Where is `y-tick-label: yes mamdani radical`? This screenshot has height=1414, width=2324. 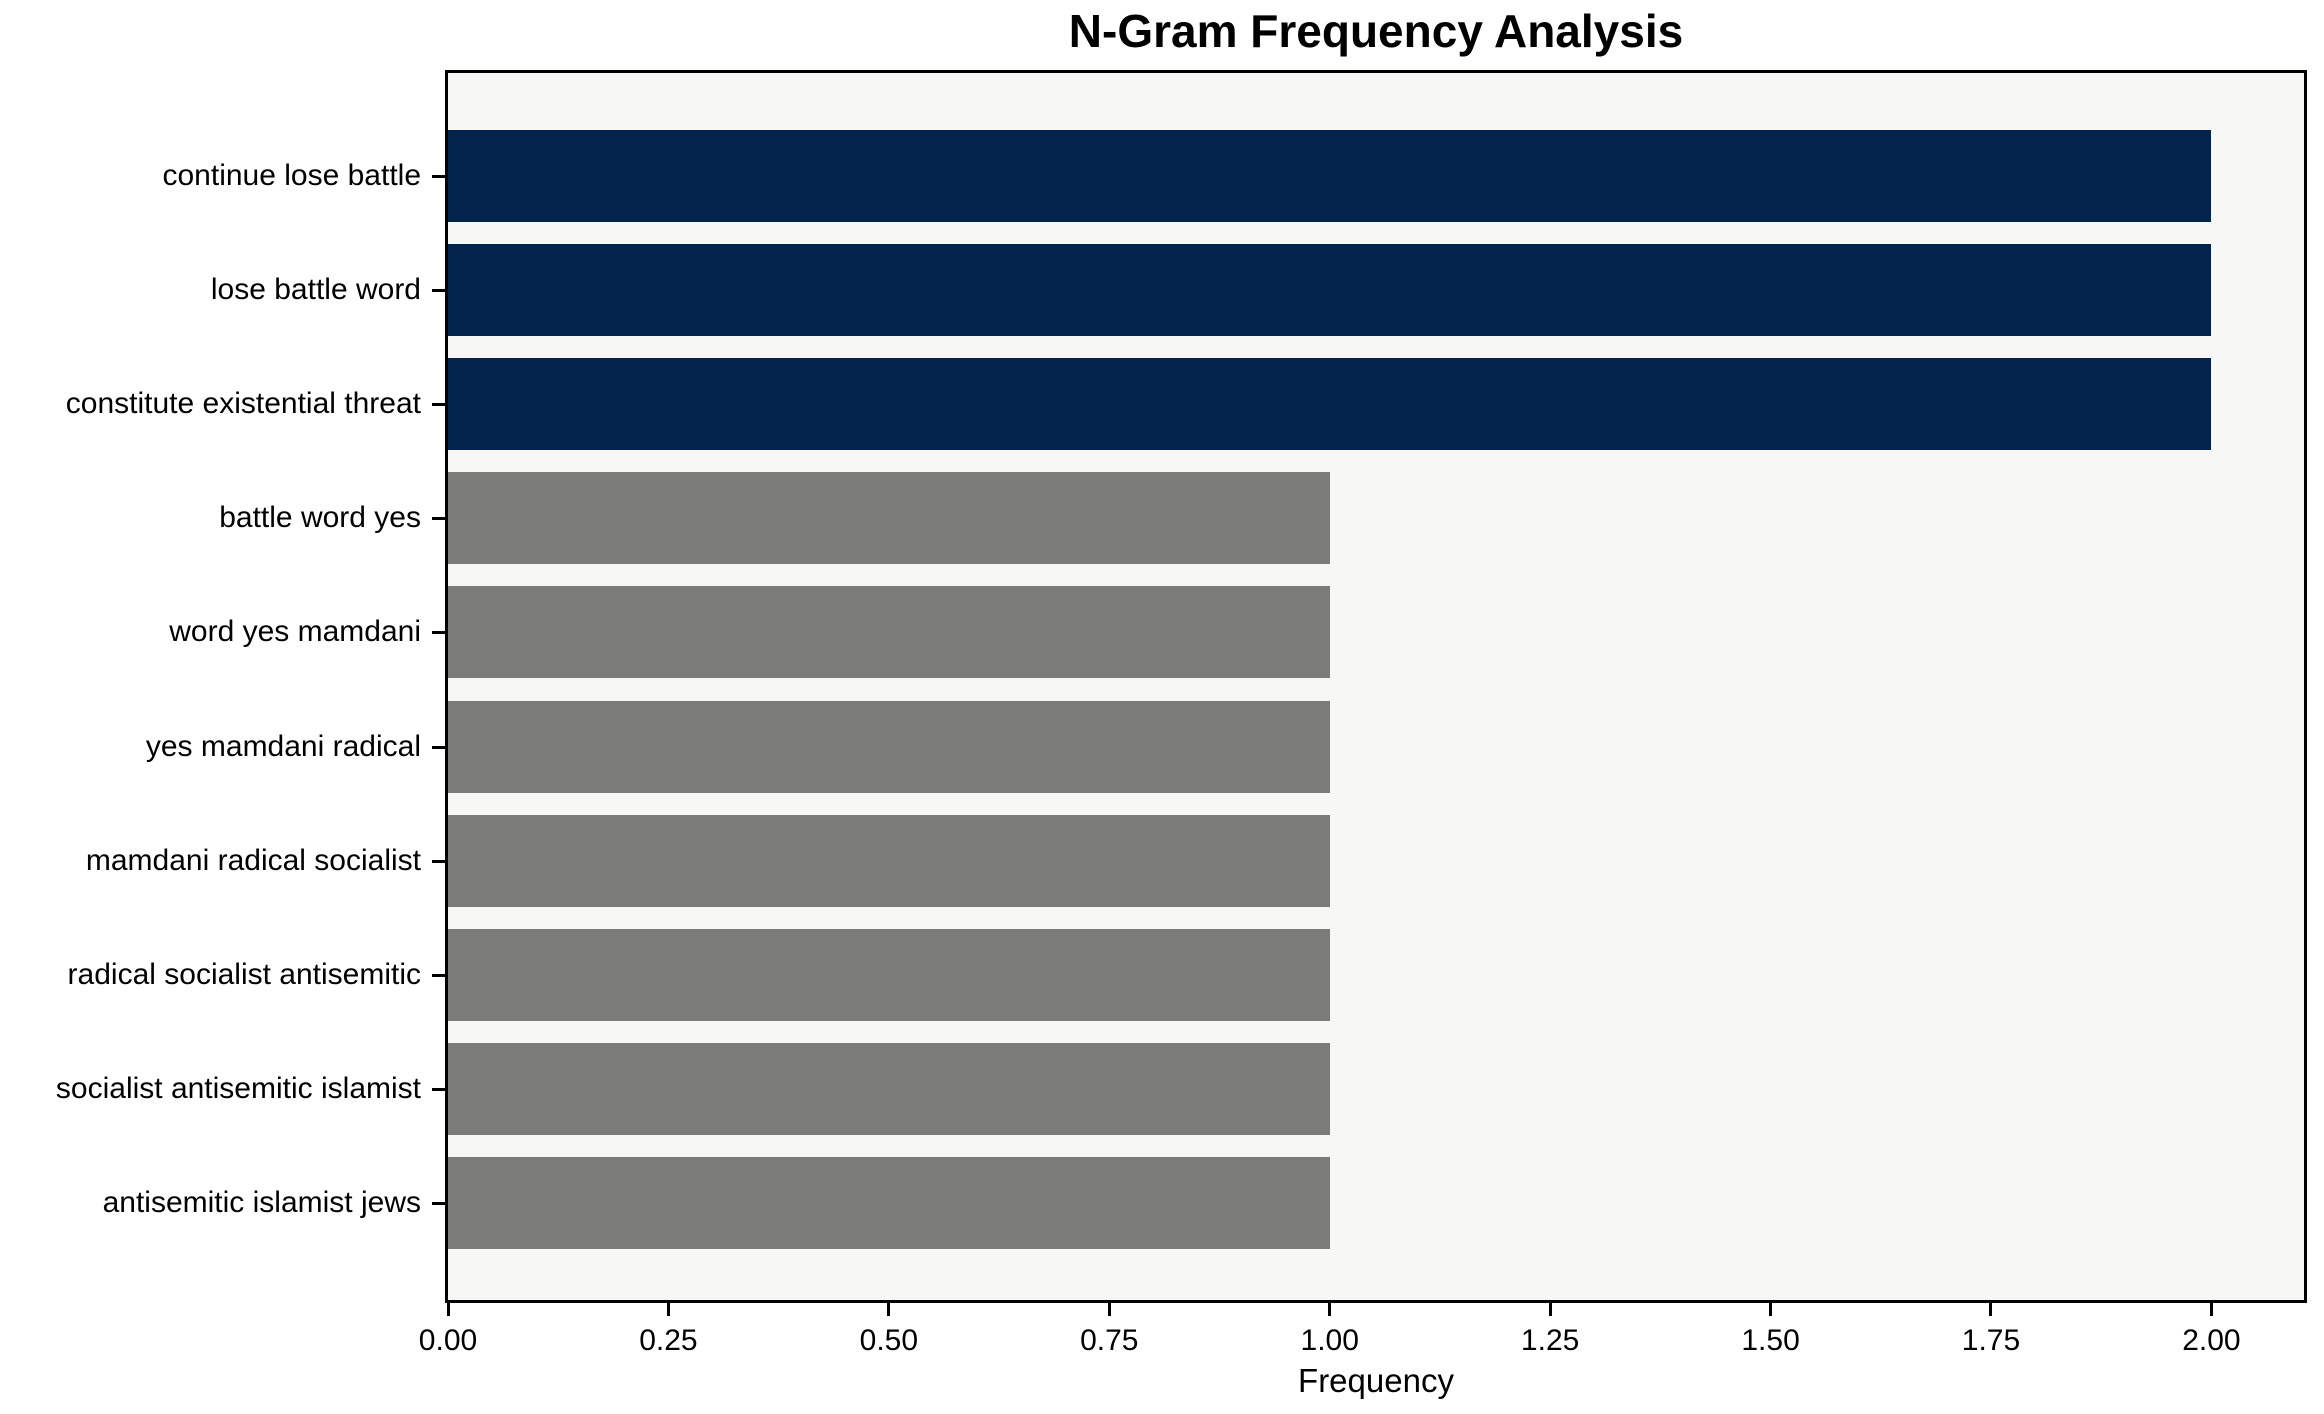
y-tick-label: yes mamdani radical is located at coordinates (283, 746).